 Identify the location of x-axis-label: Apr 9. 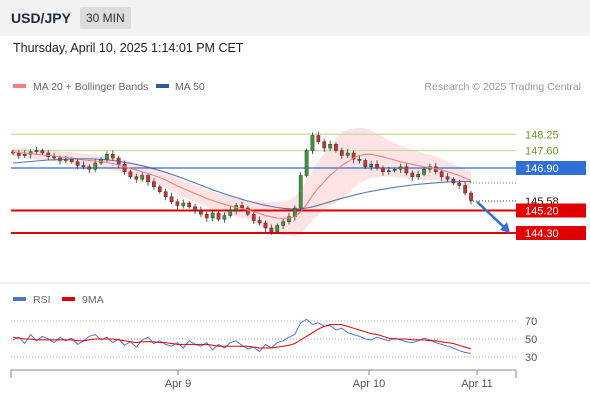
(178, 384).